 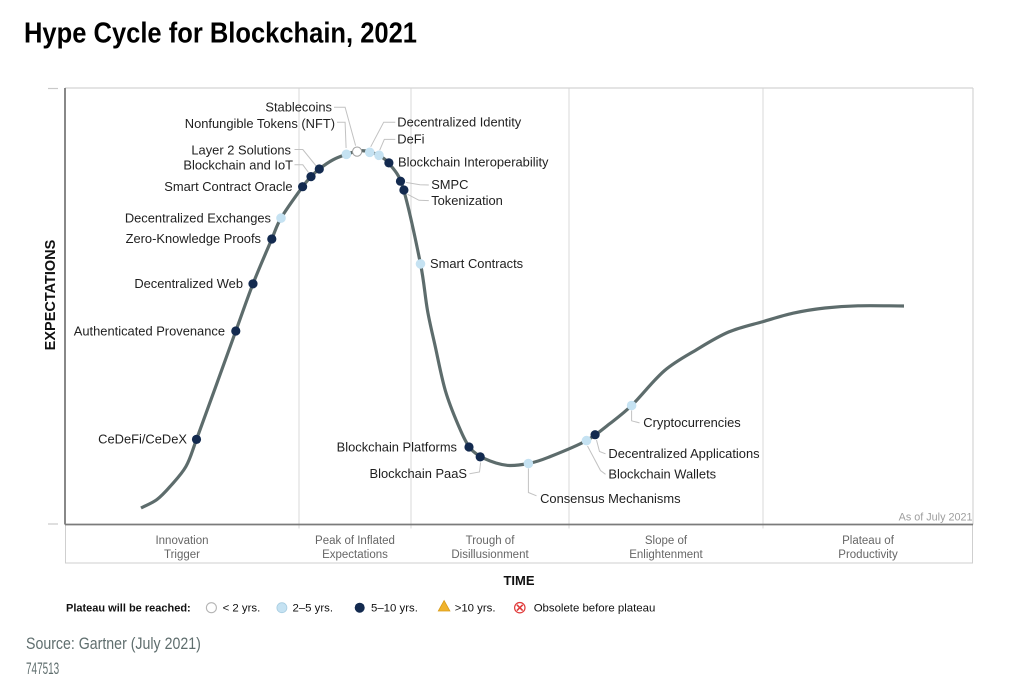 I want to click on svg-text: Trigger, so click(x=182, y=555).